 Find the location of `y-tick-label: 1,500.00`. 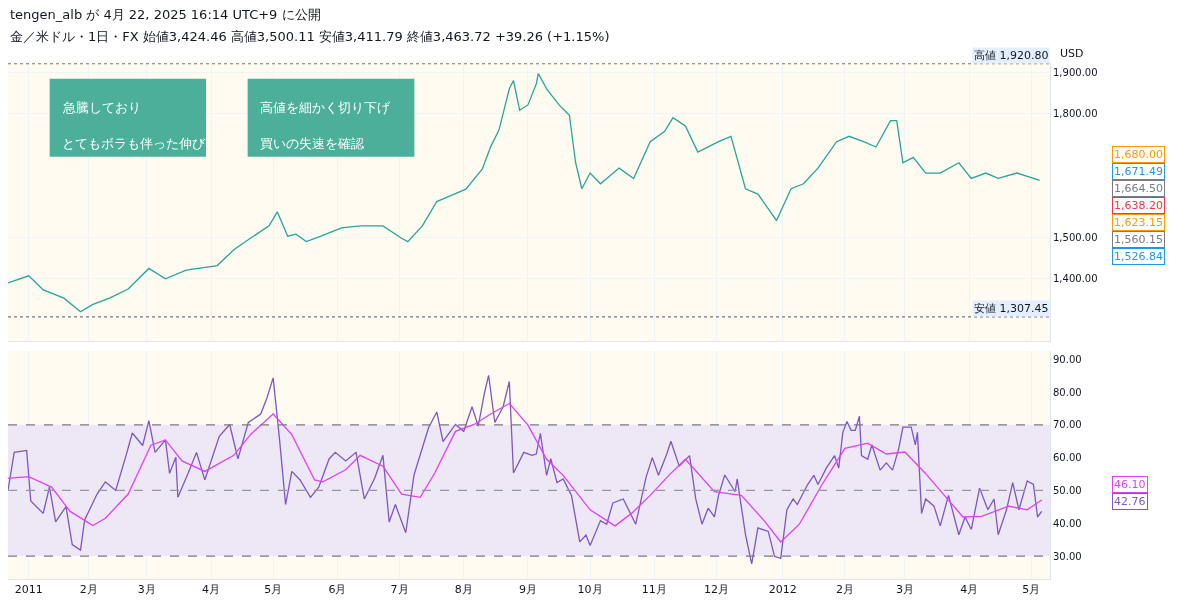

y-tick-label: 1,500.00 is located at coordinates (1075, 237).